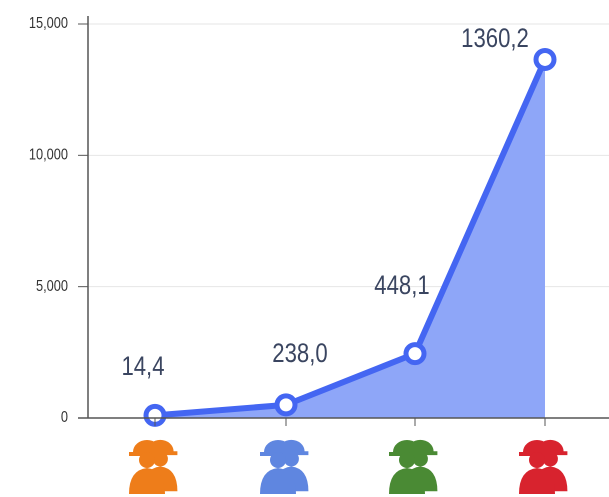  Describe the element at coordinates (48, 155) in the screenshot. I see `y-tick-label: 10,000` at that location.